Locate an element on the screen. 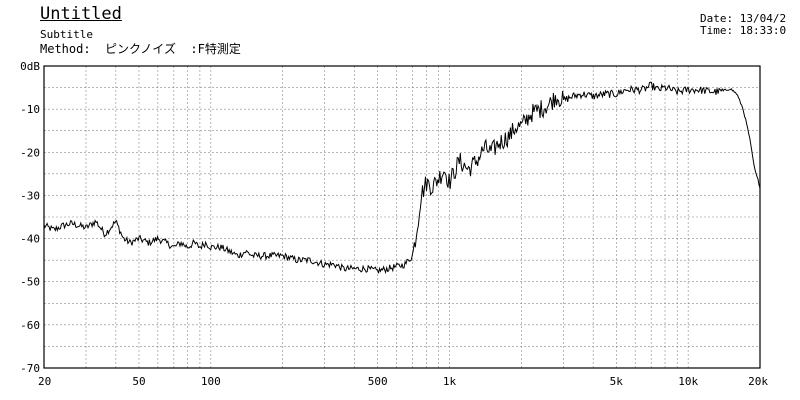 The width and height of the screenshot is (800, 400). y-tick-label: -40 is located at coordinates (30, 239).